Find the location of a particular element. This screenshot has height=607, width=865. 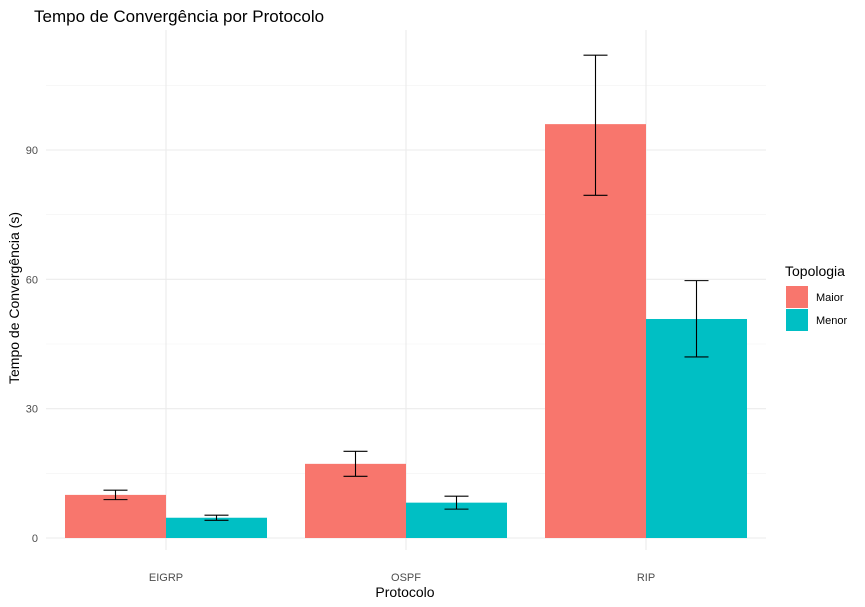

y-tick-label: 60 is located at coordinates (32, 280).